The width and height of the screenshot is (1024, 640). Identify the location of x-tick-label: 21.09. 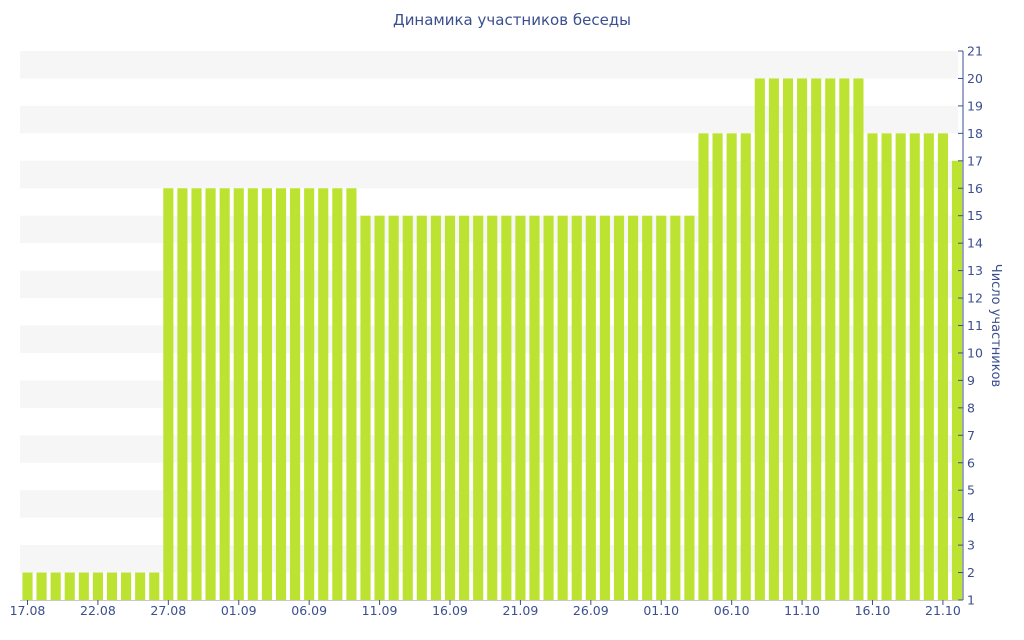
(521, 610).